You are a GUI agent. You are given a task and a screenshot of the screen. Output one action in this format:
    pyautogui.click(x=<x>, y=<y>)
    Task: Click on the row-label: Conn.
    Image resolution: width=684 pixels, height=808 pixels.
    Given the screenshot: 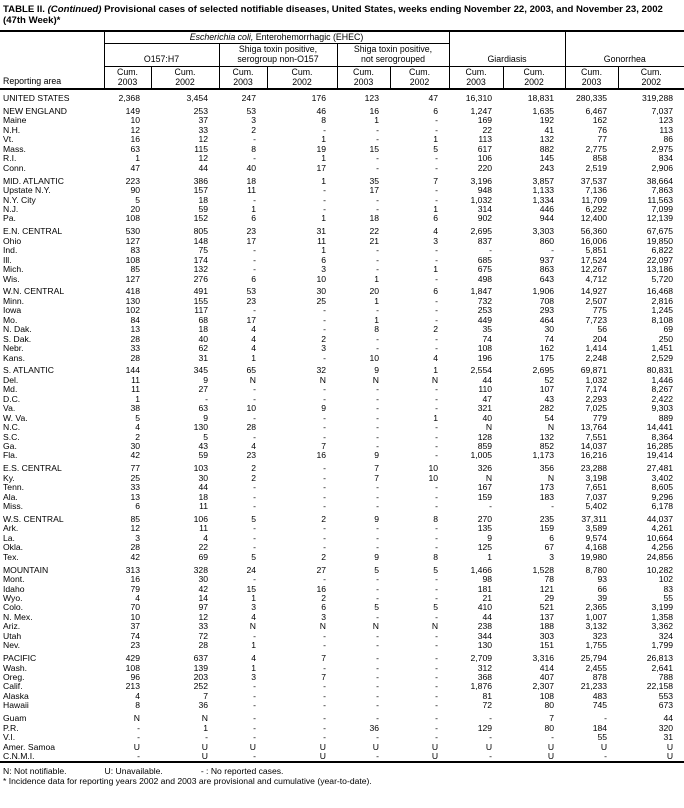 What is the action you would take?
    pyautogui.click(x=14, y=168)
    